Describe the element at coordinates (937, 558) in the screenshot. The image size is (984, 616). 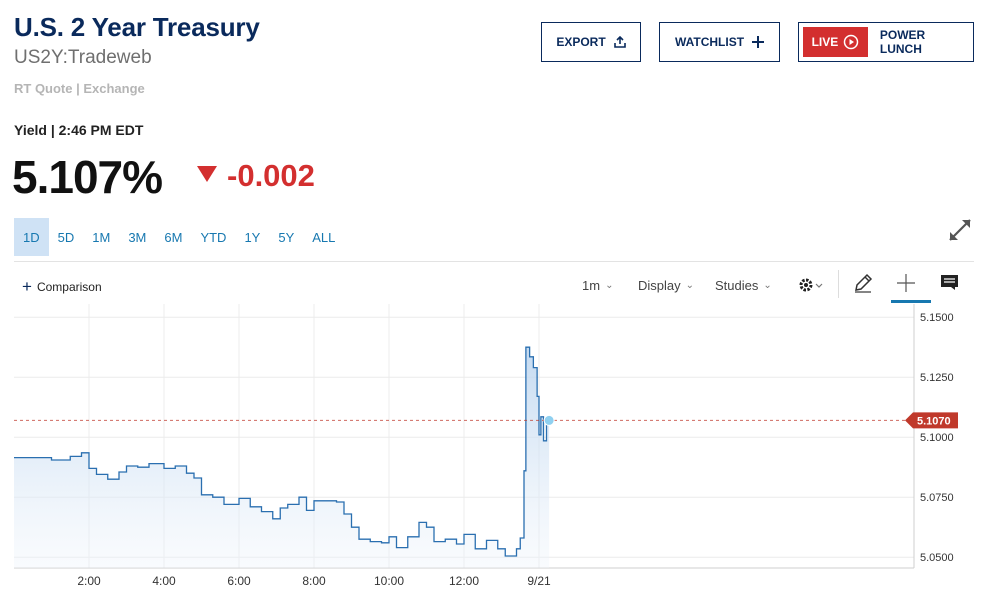
I see `y-tick-label: 5.0500` at that location.